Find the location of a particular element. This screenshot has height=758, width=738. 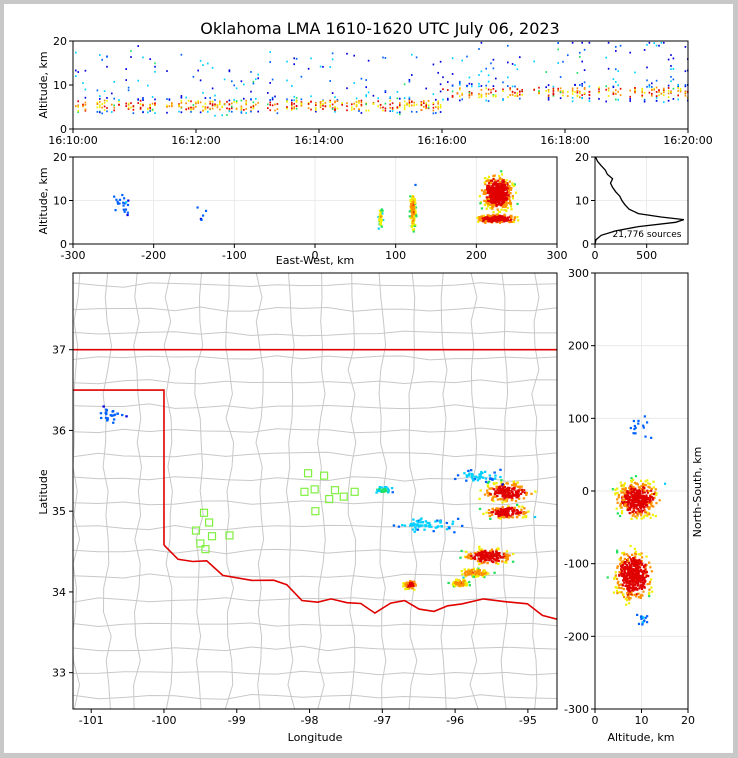

longitude-tick-label: -99 is located at coordinates (237, 720).